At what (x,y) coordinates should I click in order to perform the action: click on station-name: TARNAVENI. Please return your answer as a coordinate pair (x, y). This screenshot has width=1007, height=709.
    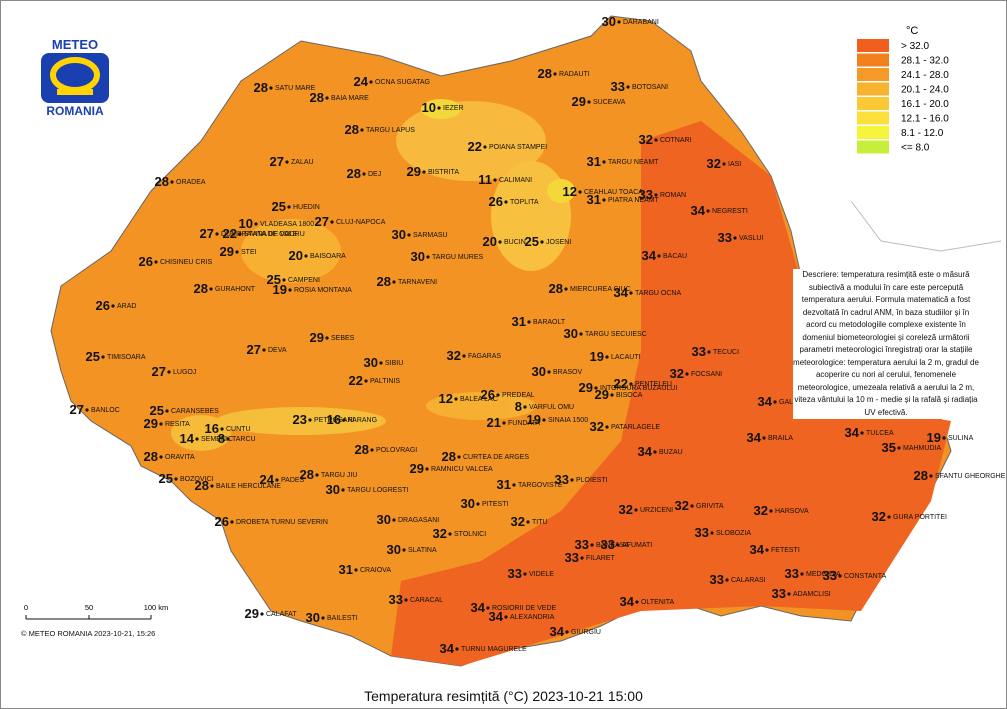
    Looking at the image, I should click on (417, 282).